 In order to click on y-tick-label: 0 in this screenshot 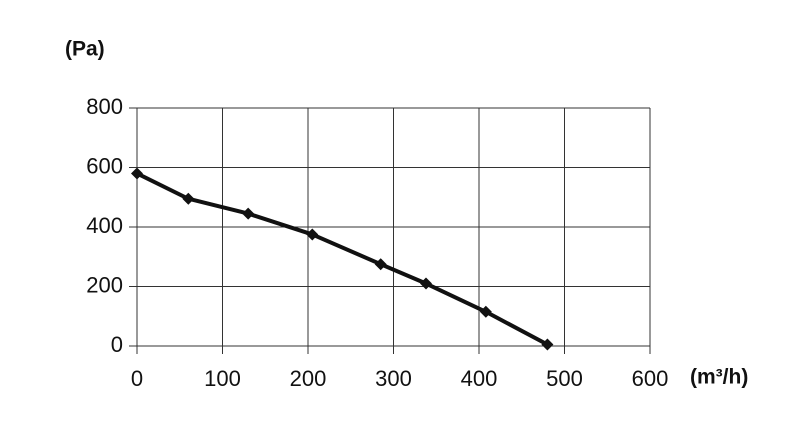, I will do `click(117, 344)`.